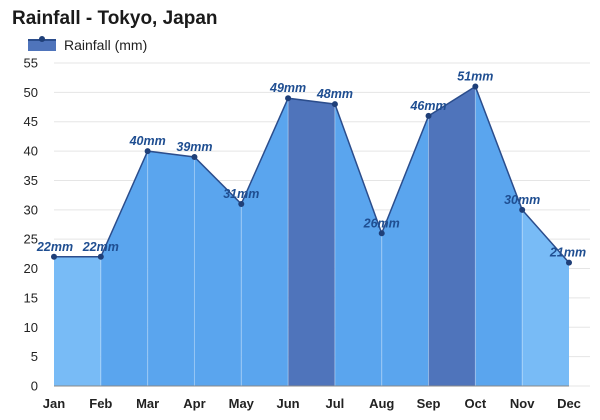  I want to click on x-tick-label: Sep, so click(429, 403).